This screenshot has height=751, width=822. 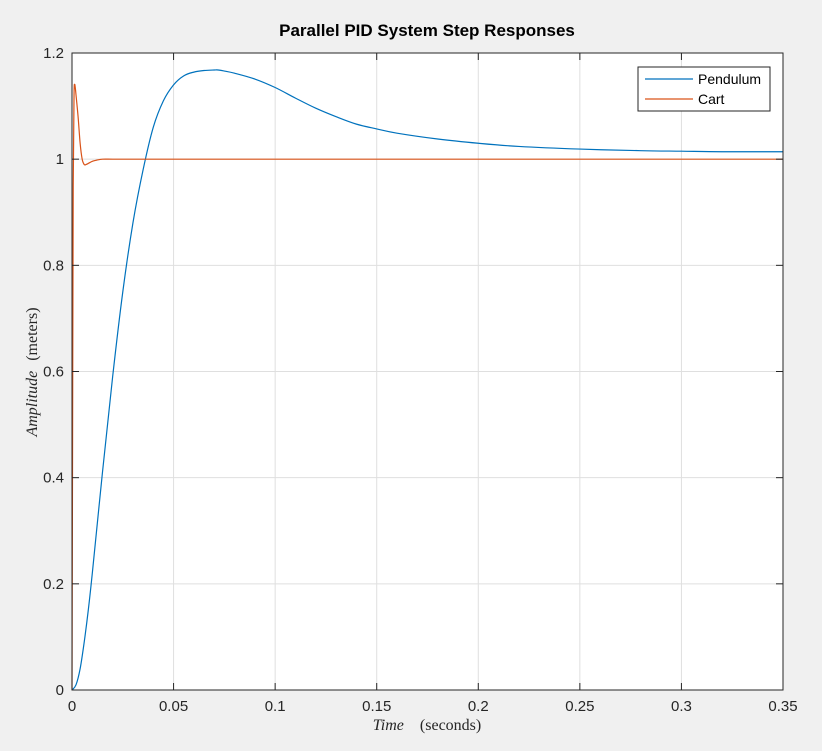 I want to click on x-axis-label: Time (seconds), so click(x=427, y=725).